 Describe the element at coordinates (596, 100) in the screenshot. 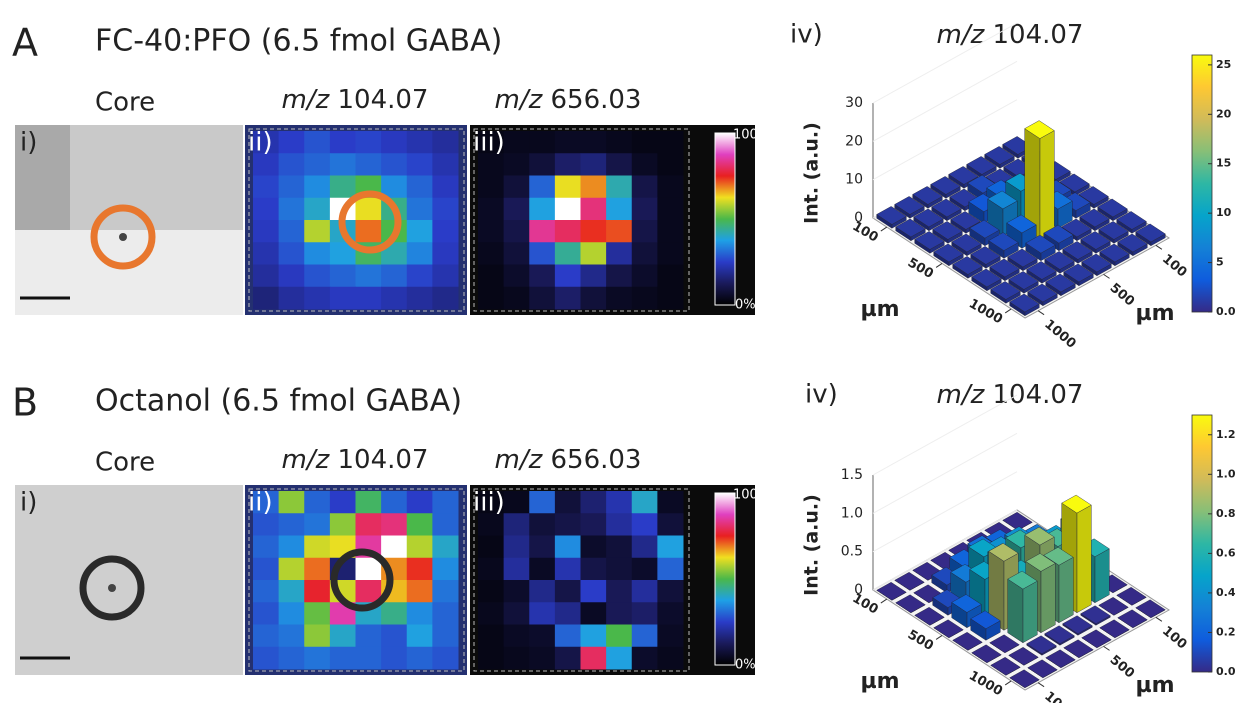

I see `mz-value: 656.03` at that location.